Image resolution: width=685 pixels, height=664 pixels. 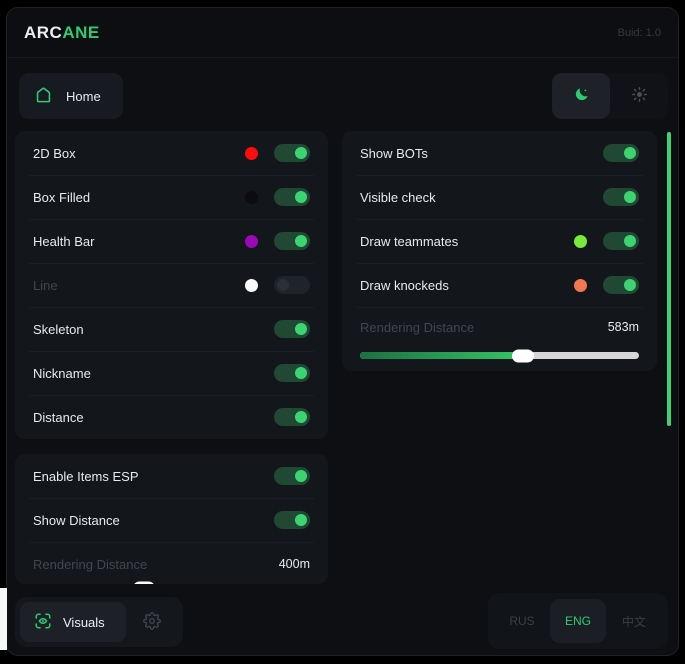 I want to click on scrollbar, so click(x=669, y=279).